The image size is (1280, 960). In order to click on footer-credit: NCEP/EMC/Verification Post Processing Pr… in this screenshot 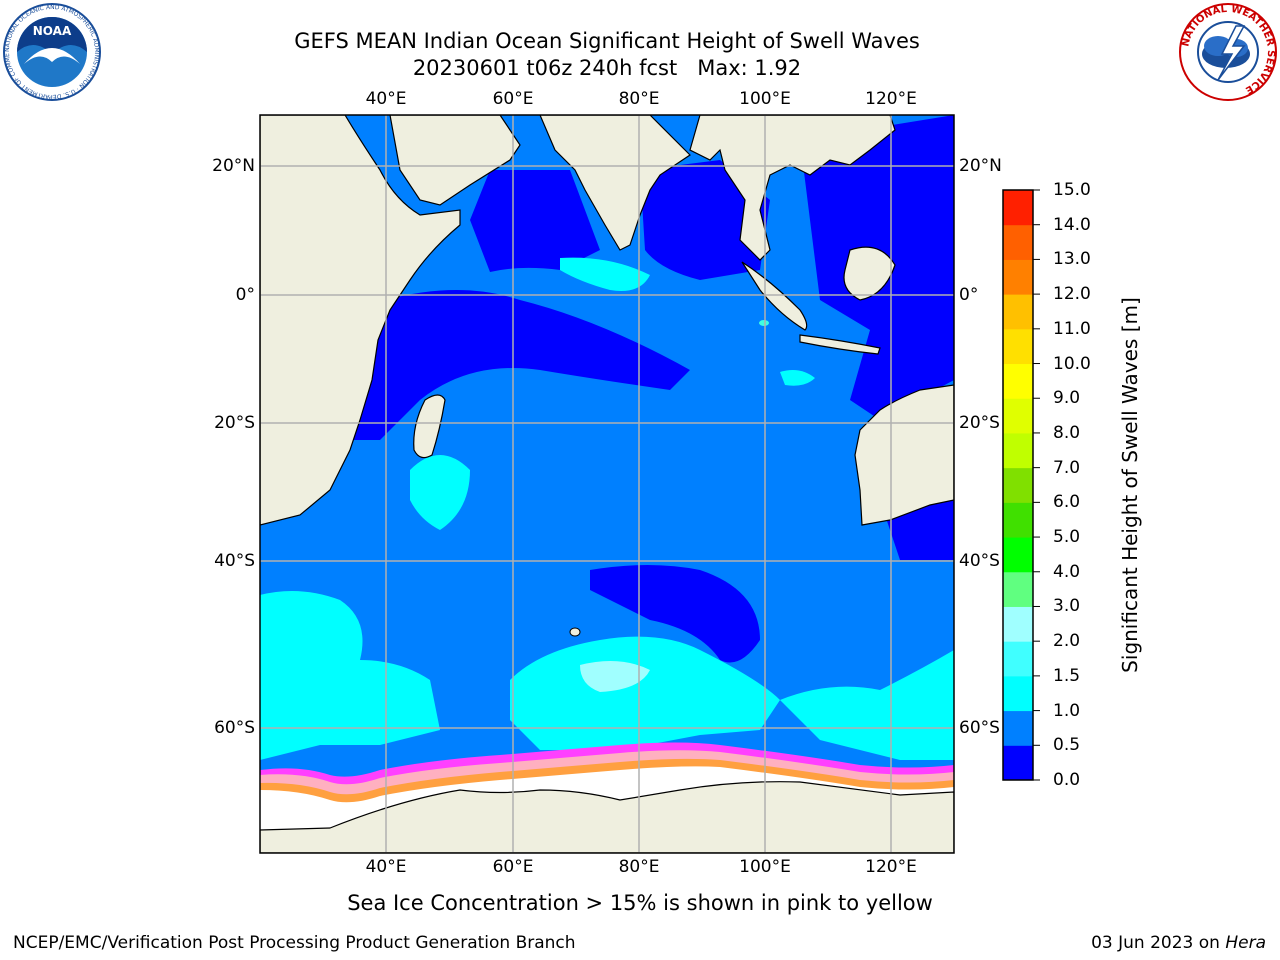, I will do `click(294, 943)`.